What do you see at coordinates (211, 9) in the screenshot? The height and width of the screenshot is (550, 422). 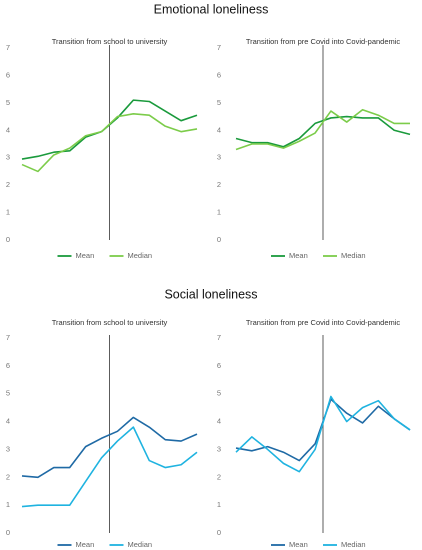 I see `section-heading: Emotional loneliness` at bounding box center [211, 9].